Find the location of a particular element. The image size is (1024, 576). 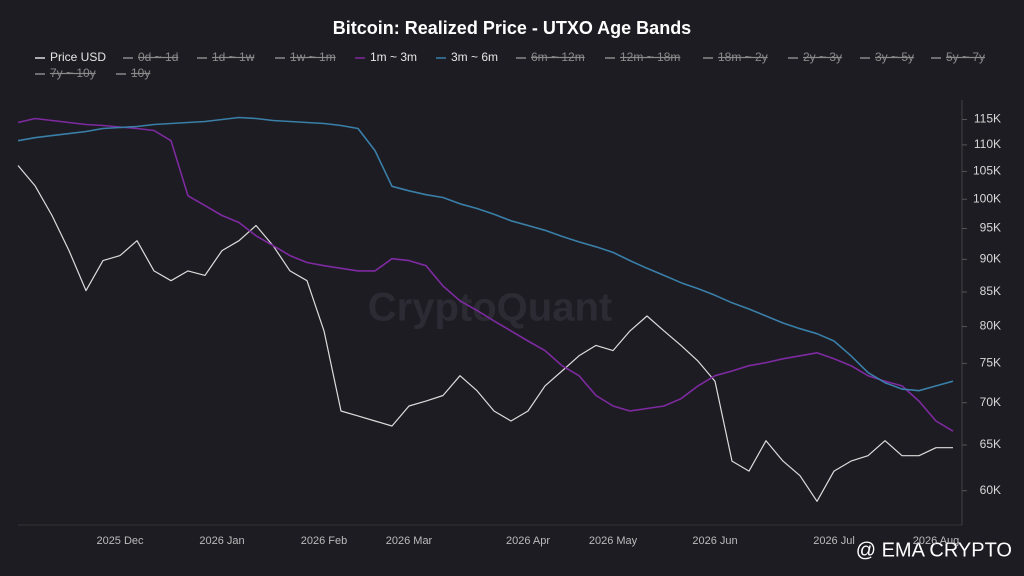

y-tick-label: 95K is located at coordinates (990, 228).